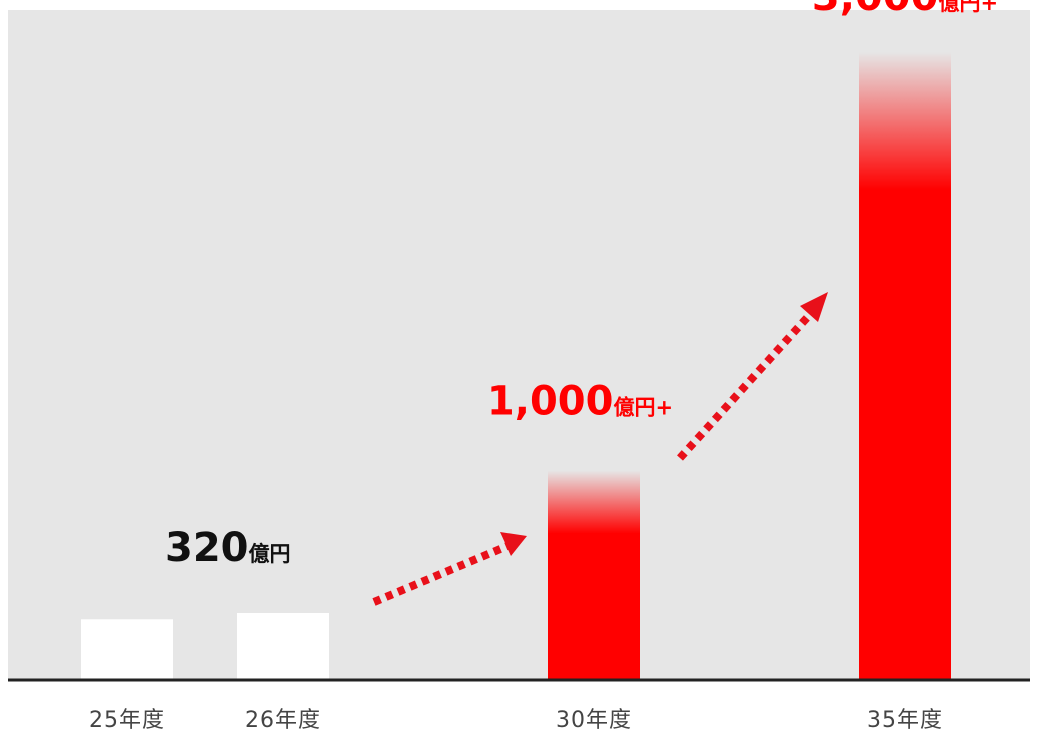 Image resolution: width=1038 pixels, height=730 pixels. I want to click on x-tick-label: 25年度, so click(127, 719).